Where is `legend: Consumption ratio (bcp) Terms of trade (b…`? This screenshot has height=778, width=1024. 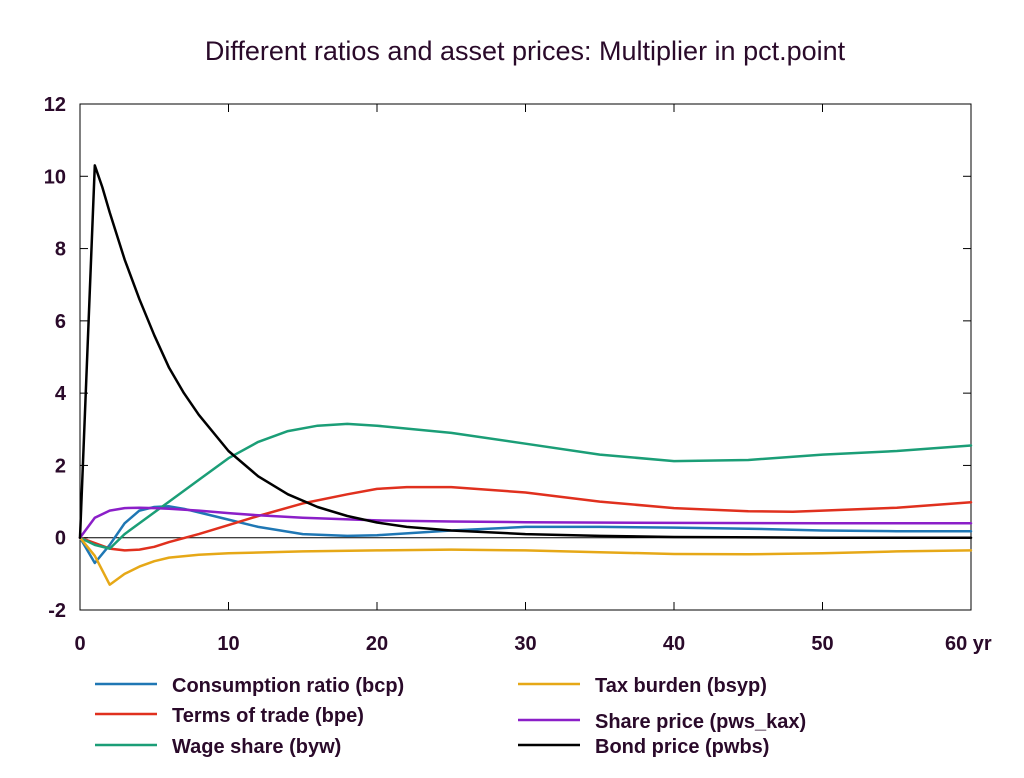
legend: Consumption ratio (bcp) Terms of trade (b… is located at coordinates (450, 716).